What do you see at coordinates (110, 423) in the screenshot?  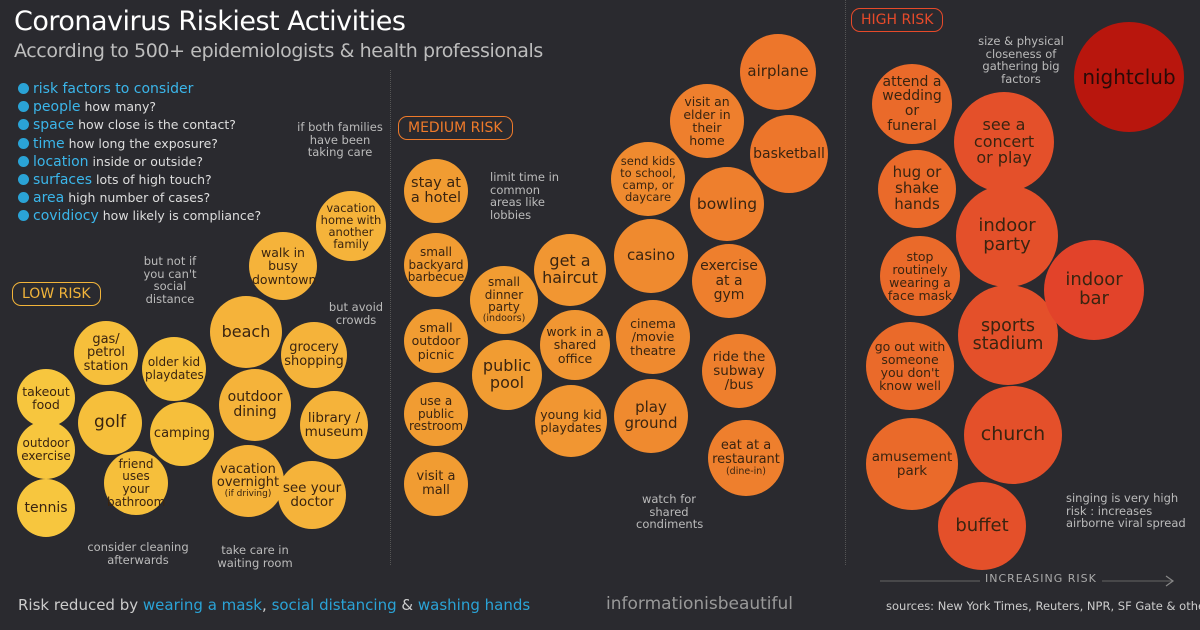 I see `bubble-golf: golf` at bounding box center [110, 423].